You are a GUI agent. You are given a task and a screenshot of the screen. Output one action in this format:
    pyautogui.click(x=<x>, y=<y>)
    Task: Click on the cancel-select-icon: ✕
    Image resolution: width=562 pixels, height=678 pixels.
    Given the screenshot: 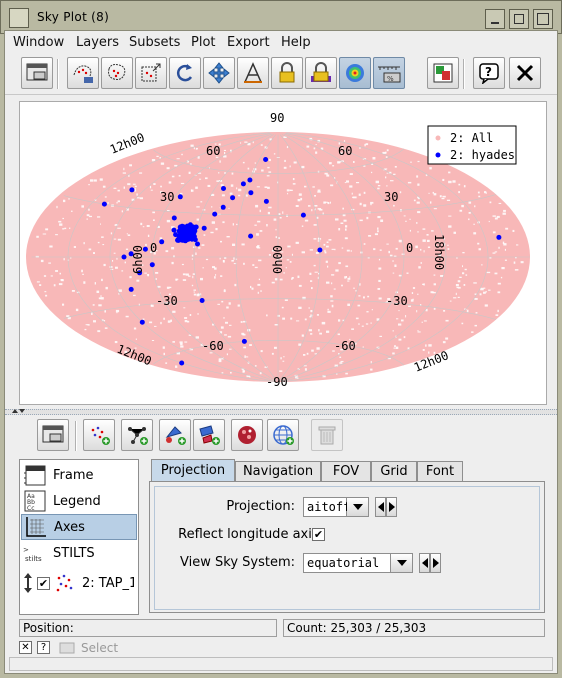 What is the action you would take?
    pyautogui.click(x=25, y=647)
    